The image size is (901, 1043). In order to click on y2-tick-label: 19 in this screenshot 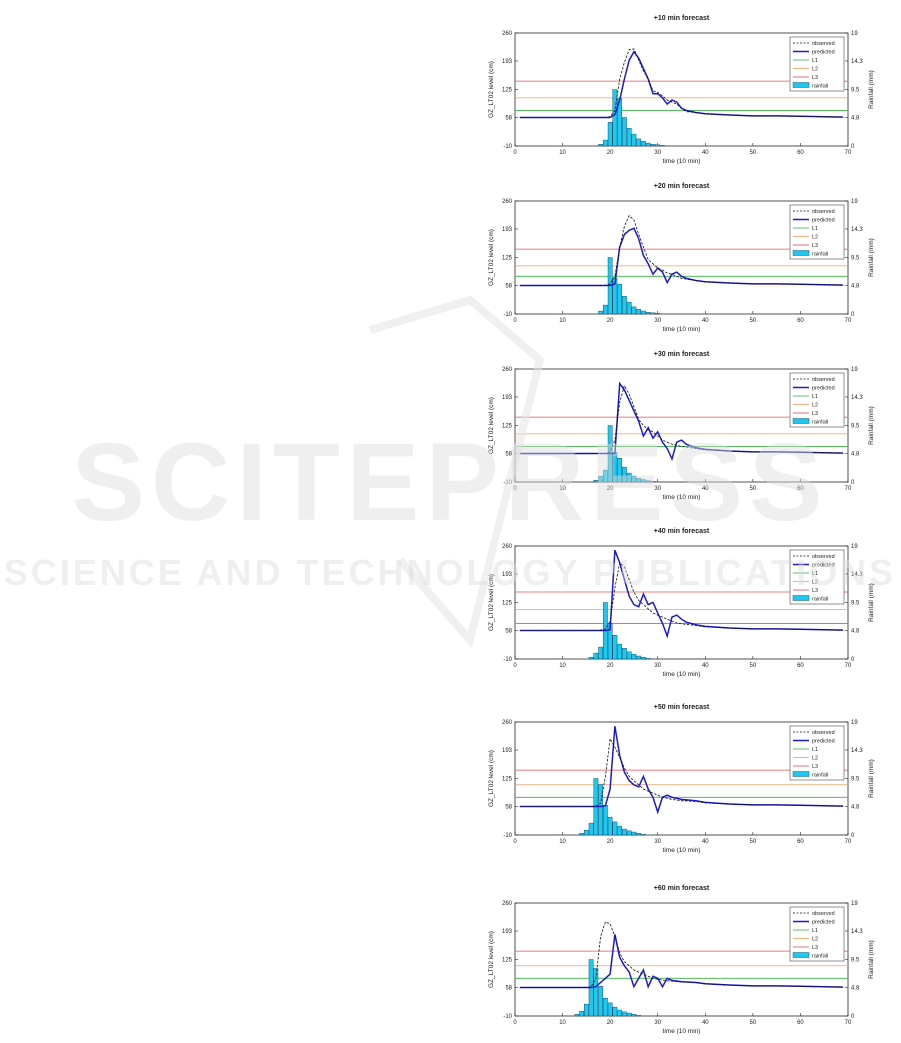, I will do `click(854, 547)`.